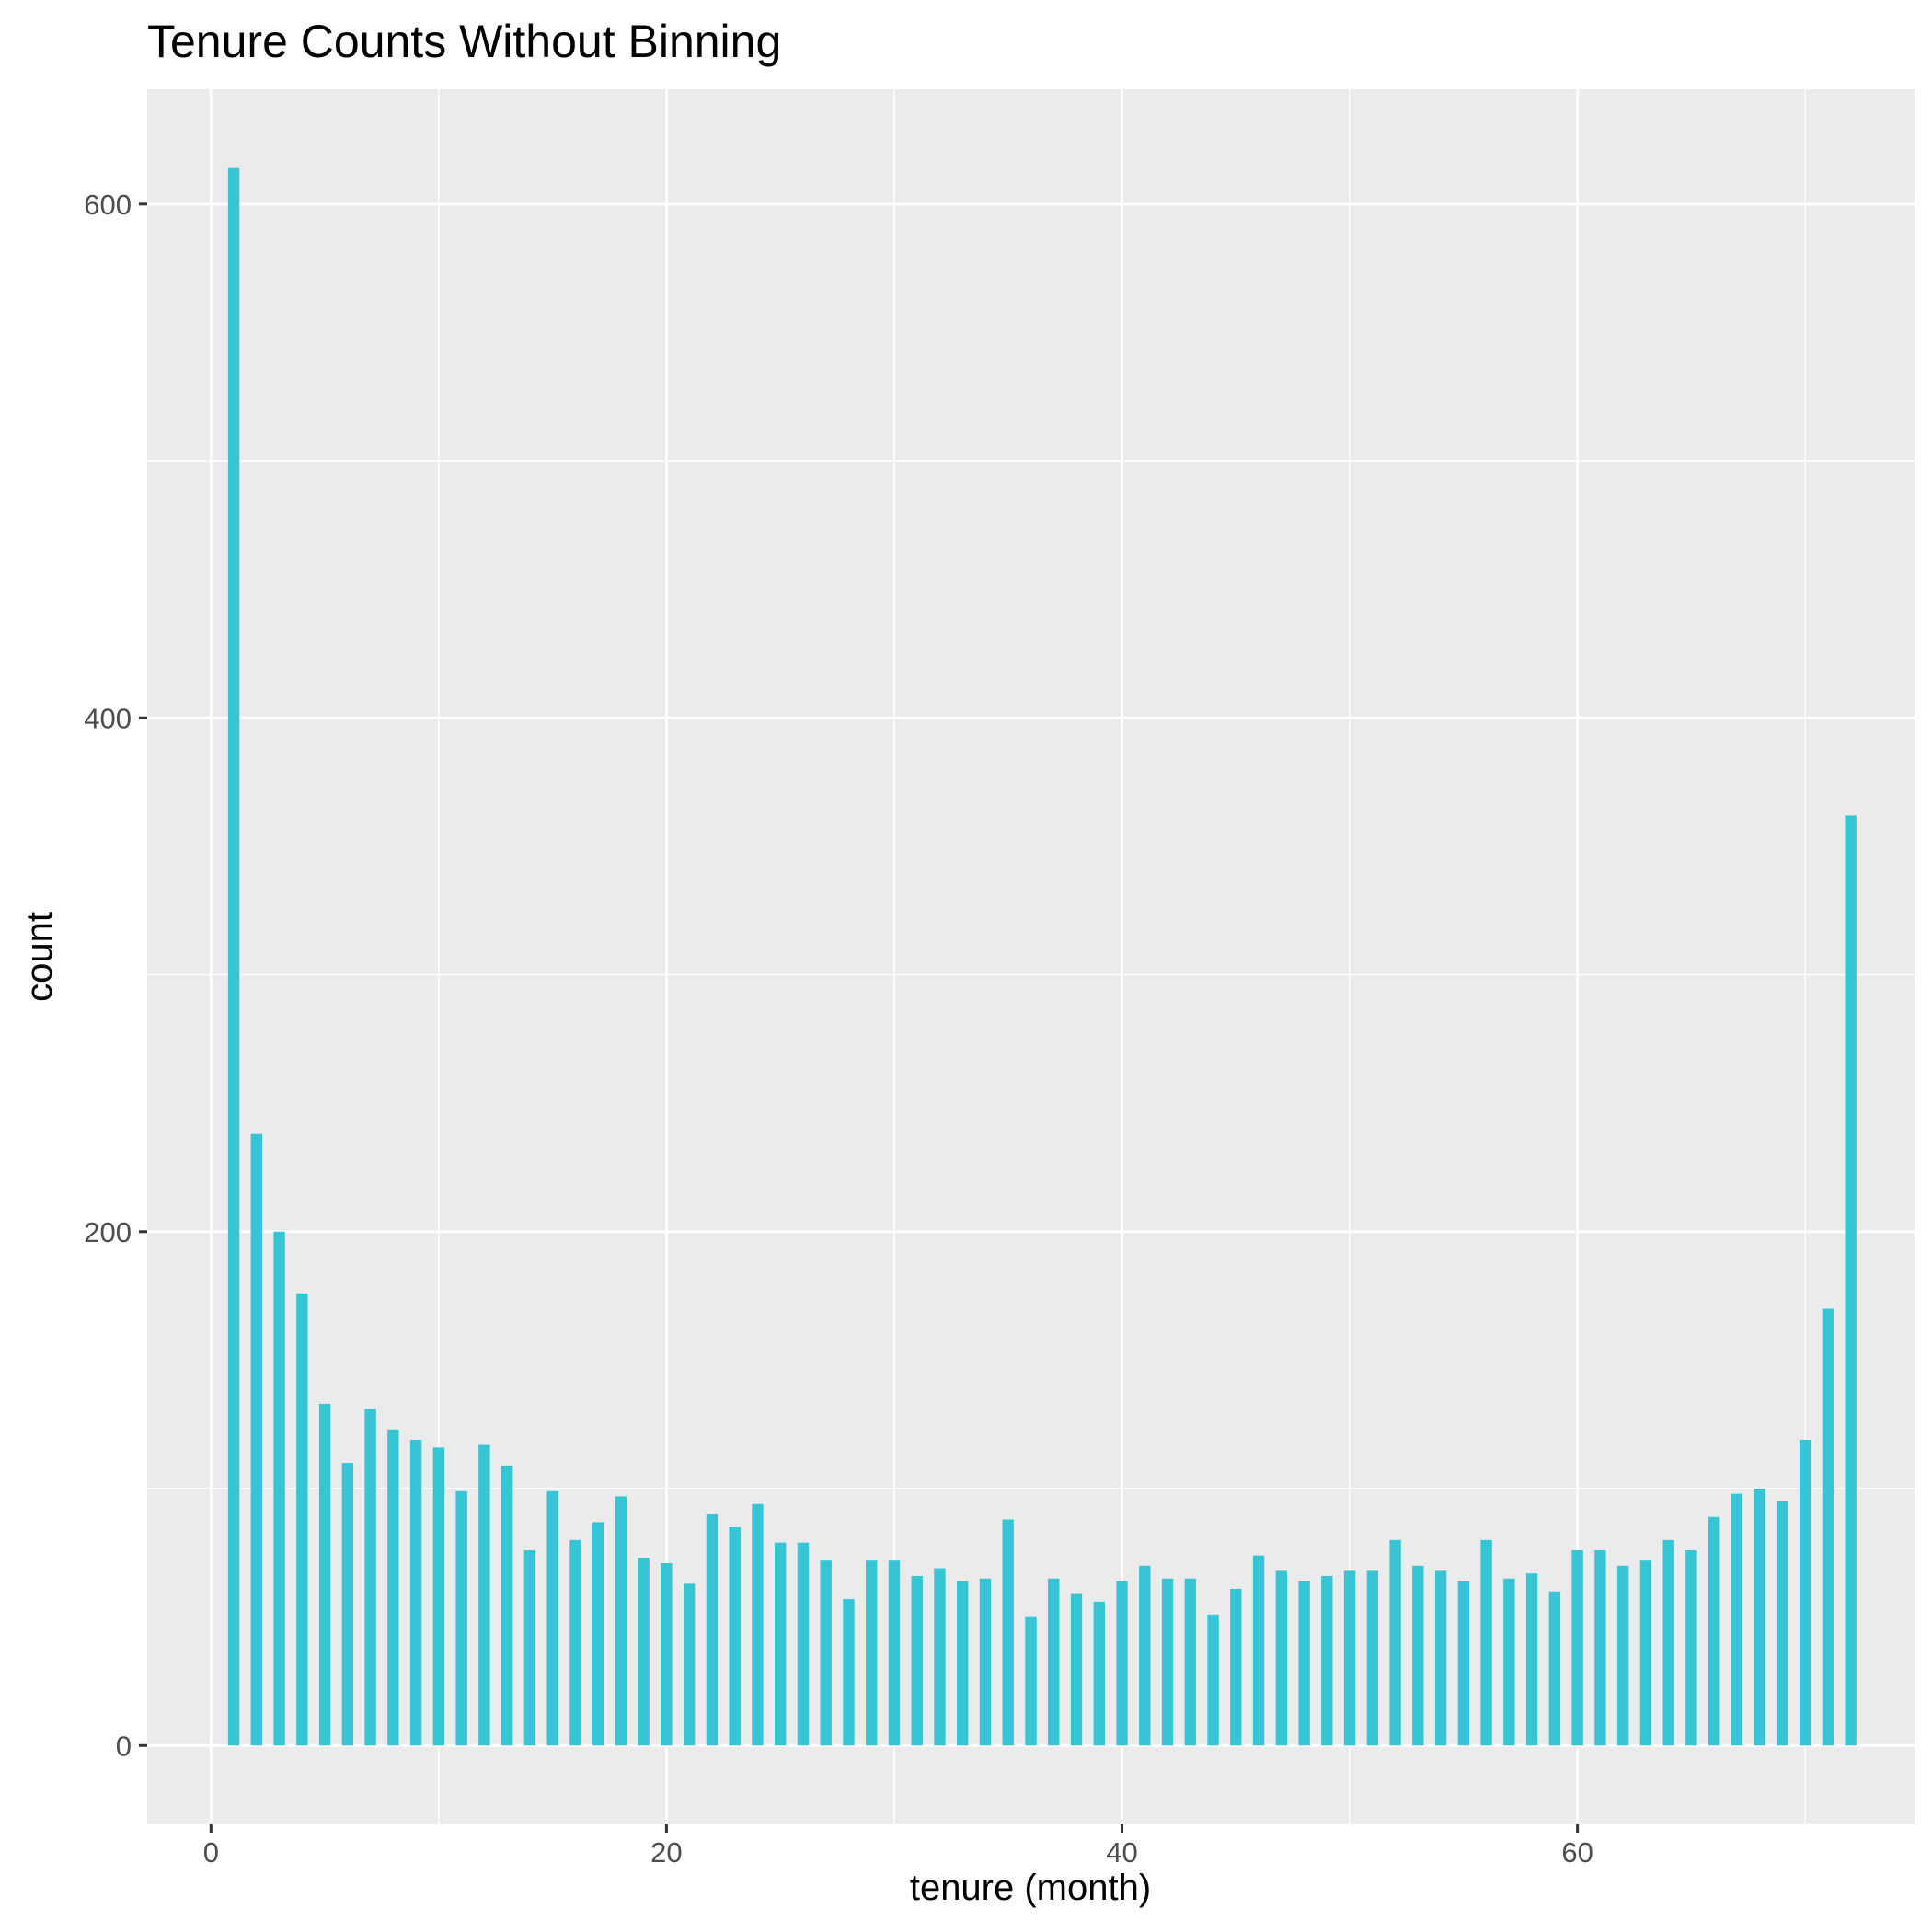 This screenshot has height=1932, width=1932. I want to click on x-tick-label: 60, so click(1577, 1852).